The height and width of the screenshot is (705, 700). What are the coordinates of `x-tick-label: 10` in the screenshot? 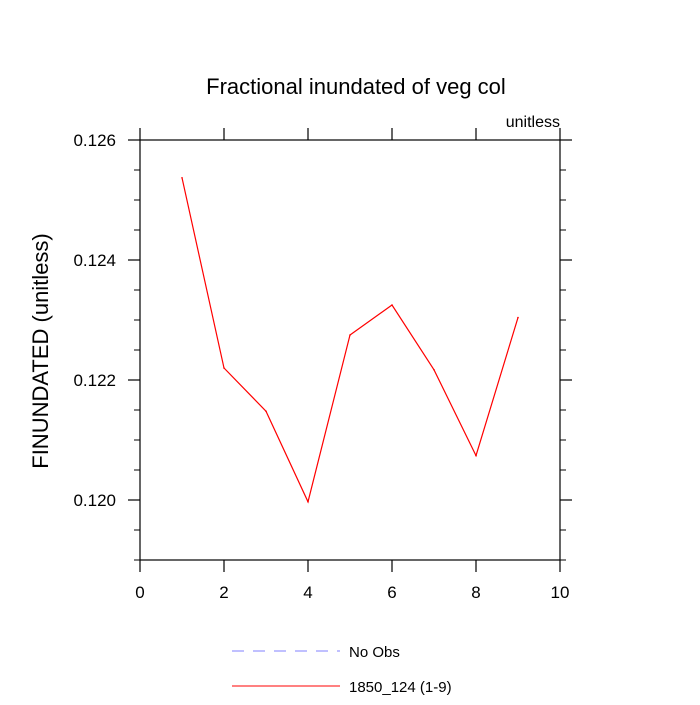 It's located at (560, 592).